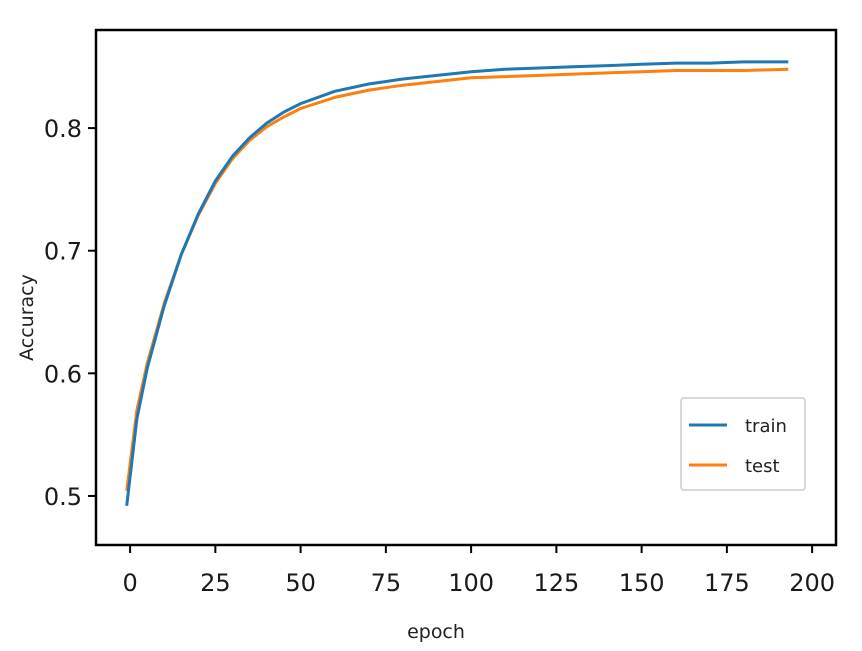 The height and width of the screenshot is (651, 862). Describe the element at coordinates (63, 374) in the screenshot. I see `y-tick-label: 0.6` at that location.